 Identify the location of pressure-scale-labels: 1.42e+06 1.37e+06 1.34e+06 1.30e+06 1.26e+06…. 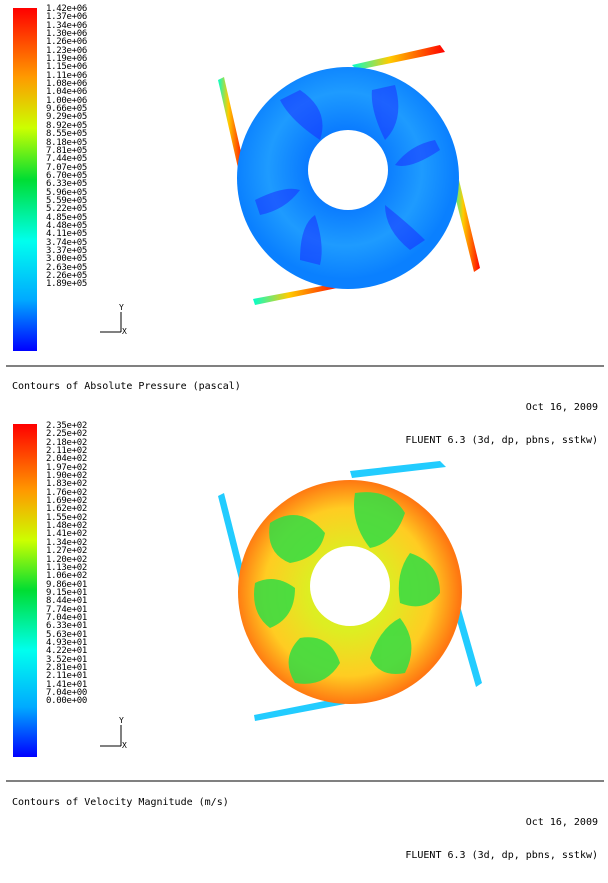
(66, 147).